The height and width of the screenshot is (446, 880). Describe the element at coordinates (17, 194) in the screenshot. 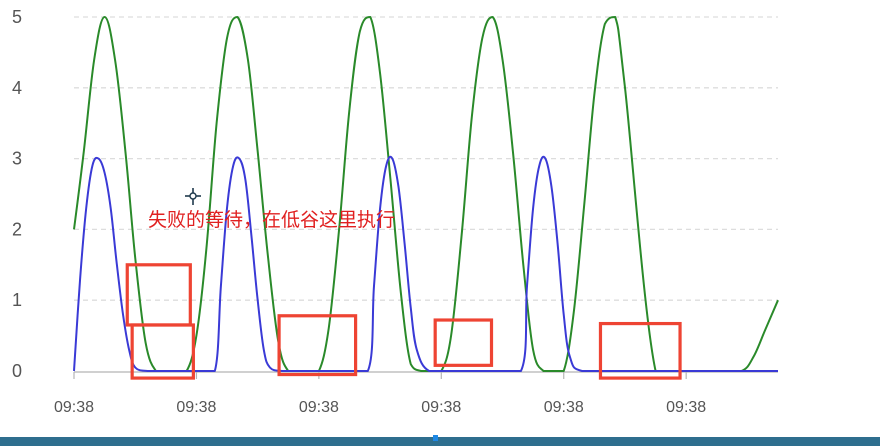

I see `y-axis-tick-labels: 0 1 2 3 4 5` at that location.